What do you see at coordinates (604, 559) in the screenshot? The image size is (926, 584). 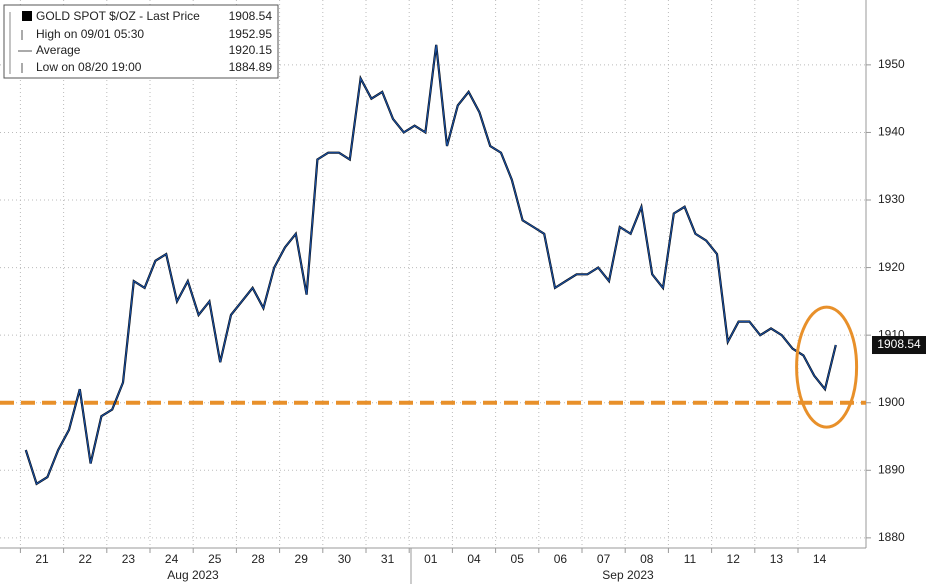 I see `x-tick-label: 07` at bounding box center [604, 559].